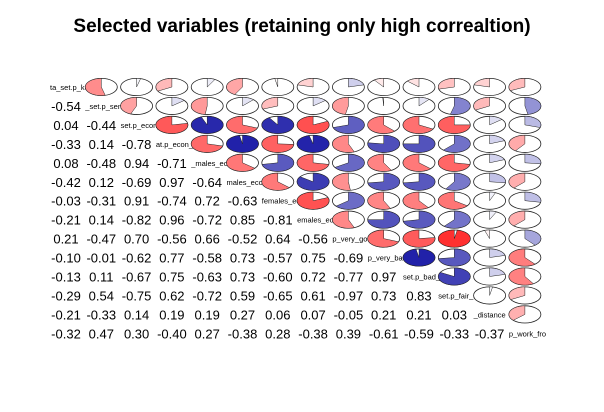  Describe the element at coordinates (101, 125) in the screenshot. I see `correlation-value: -0.44` at that location.